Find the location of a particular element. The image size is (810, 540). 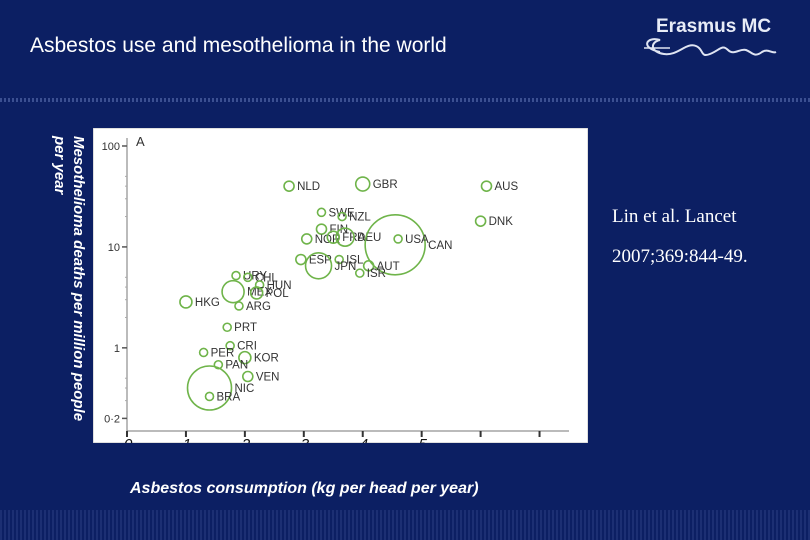

y-tick-label: 0·2 is located at coordinates (112, 419).